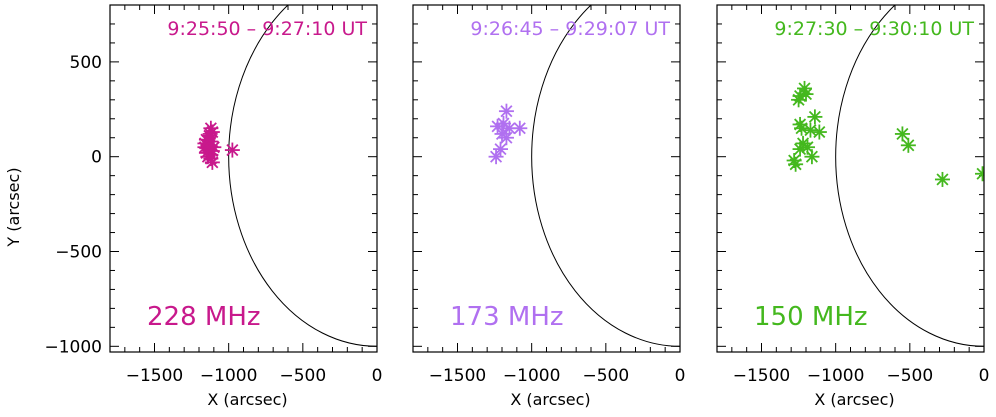 The image size is (996, 417). I want to click on y-tick-label: −1000, so click(73, 347).